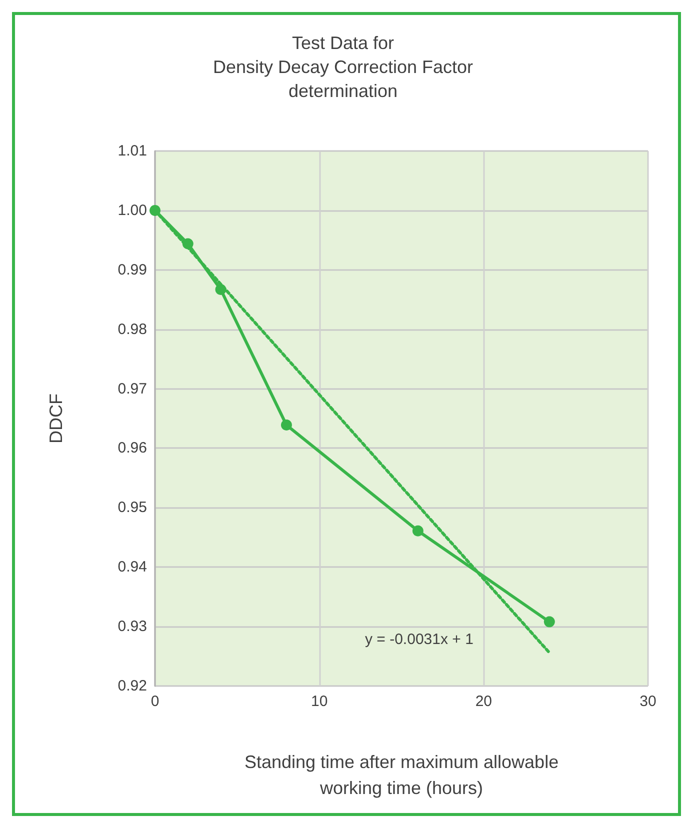 Image resolution: width=693 pixels, height=828 pixels. What do you see at coordinates (132, 151) in the screenshot?
I see `y-tick-label: 1.01` at bounding box center [132, 151].